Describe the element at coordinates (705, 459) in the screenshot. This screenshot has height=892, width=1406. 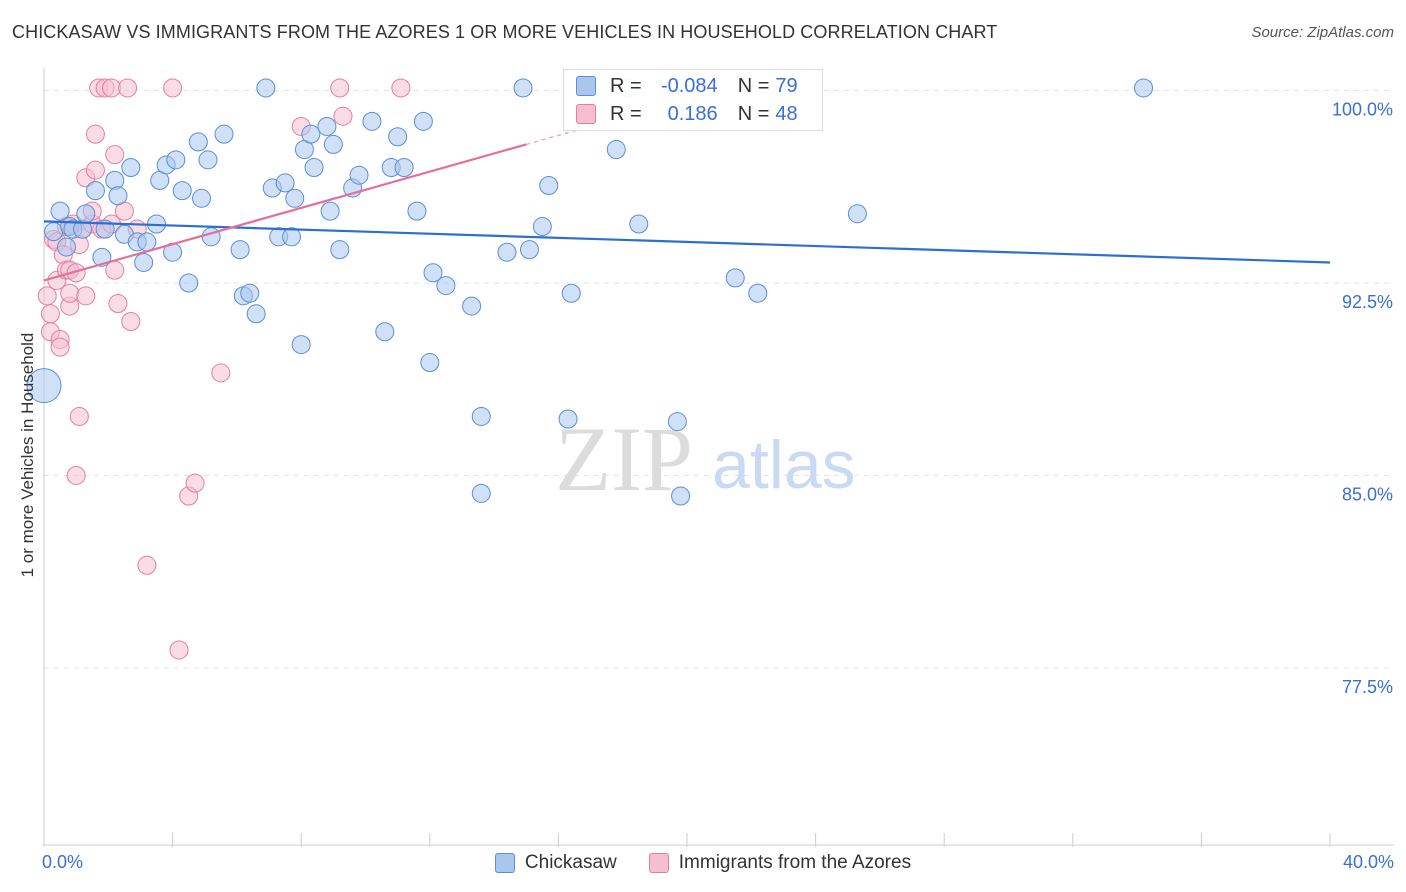
I see `watermark: ZIP atlas` at that location.